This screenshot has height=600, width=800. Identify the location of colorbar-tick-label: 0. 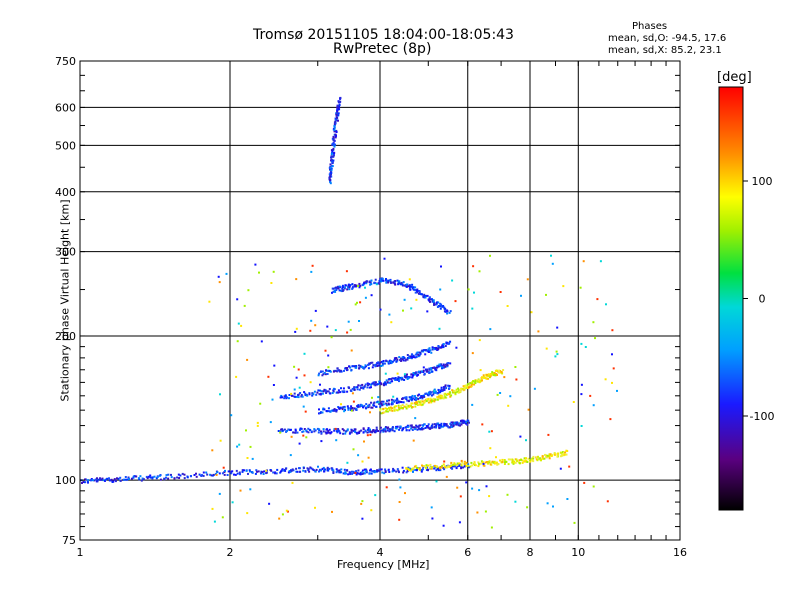
(762, 299).